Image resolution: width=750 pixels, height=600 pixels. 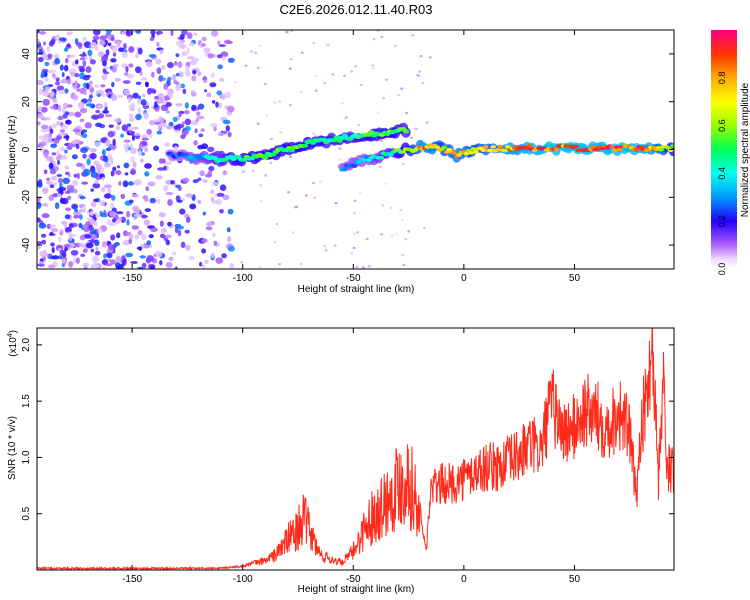 I want to click on snr-x-axis-label: Height of straight line (km), so click(x=356, y=589).